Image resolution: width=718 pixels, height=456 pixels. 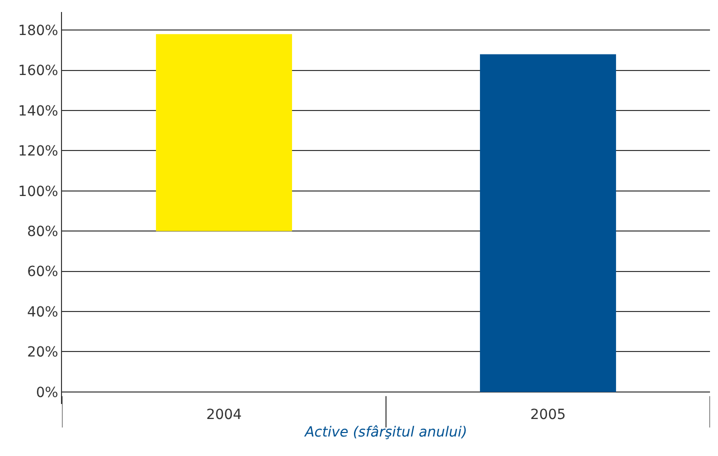 I want to click on y-tick-label: 120%, so click(x=38, y=152).